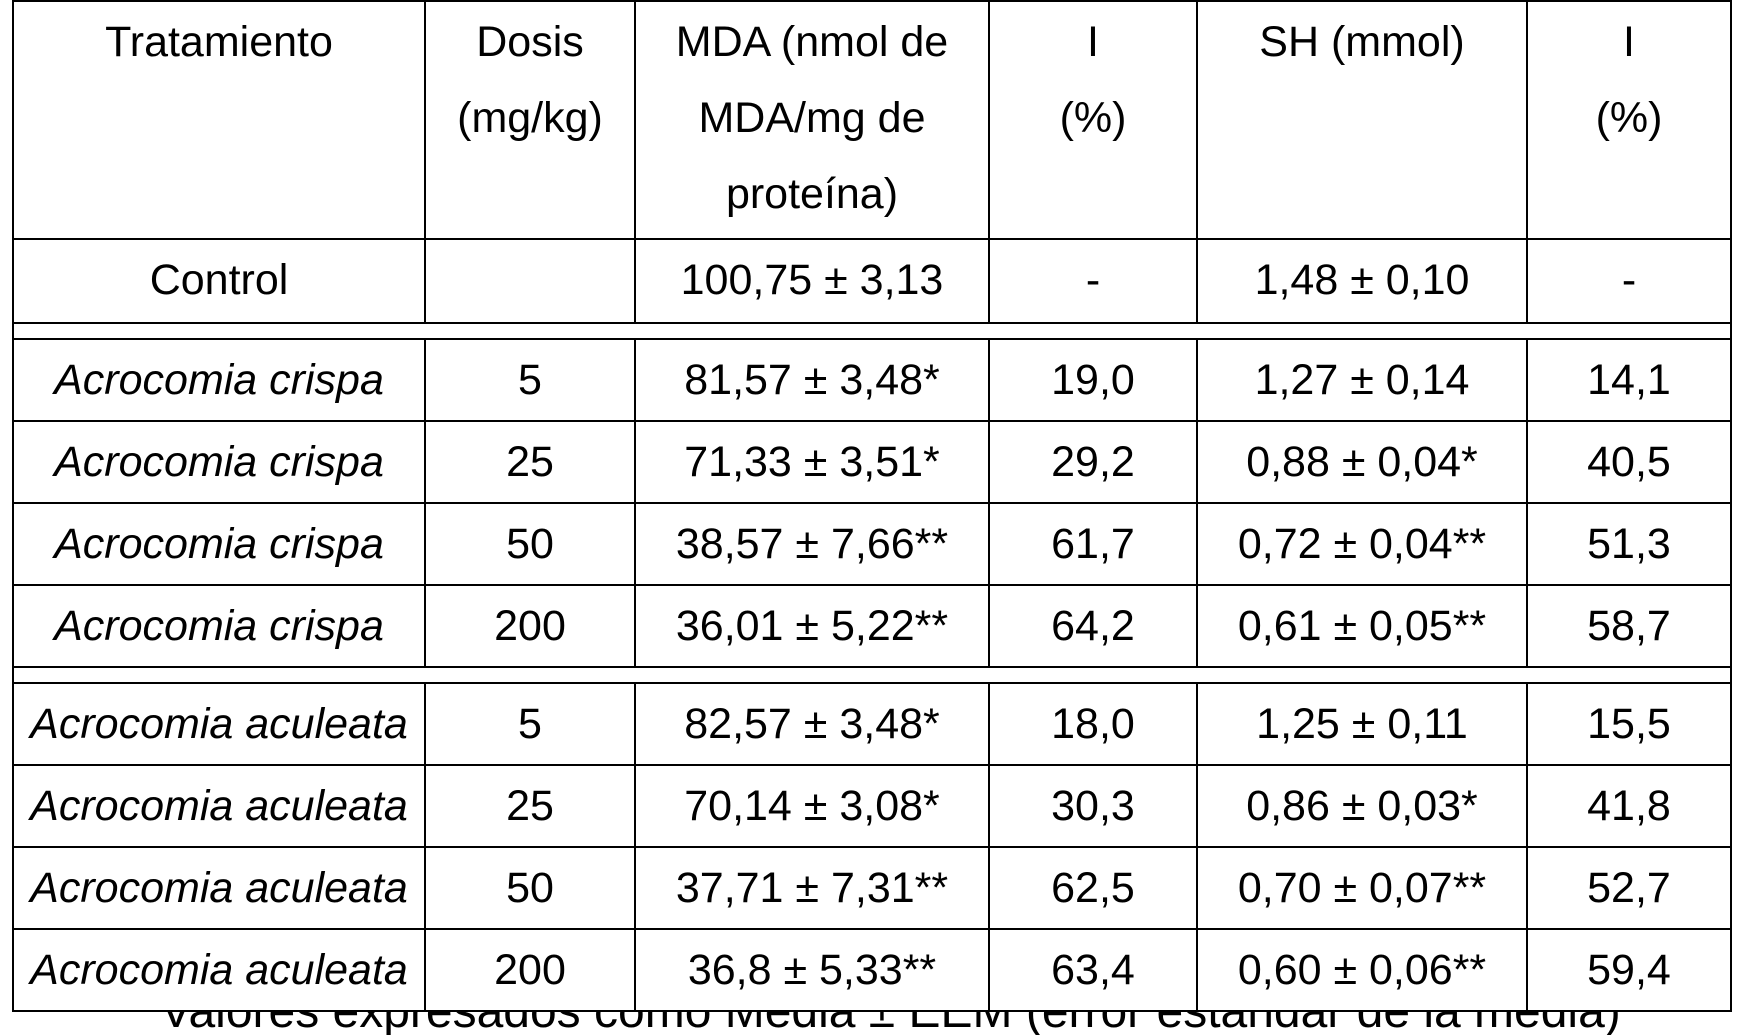 Image resolution: width=1744 pixels, height=1035 pixels. What do you see at coordinates (1362, 888) in the screenshot?
I see `sh-cell: 0,70 ± 0,07**` at bounding box center [1362, 888].